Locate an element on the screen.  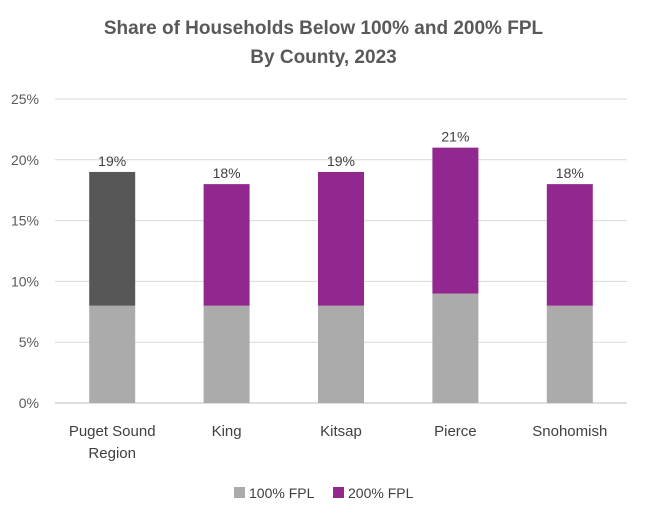
x-category-label: Region is located at coordinates (112, 453).